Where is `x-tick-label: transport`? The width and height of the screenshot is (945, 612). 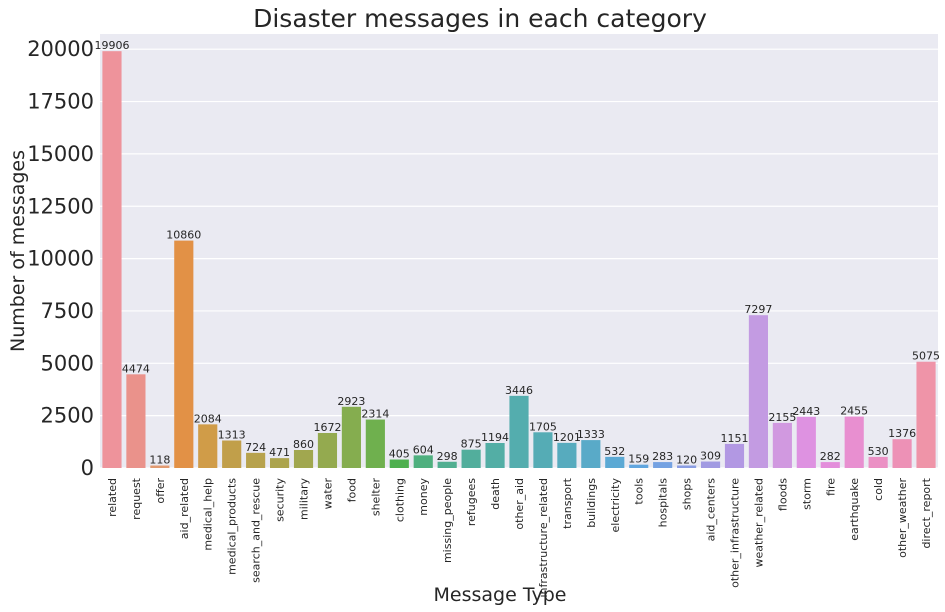
x-tick-label: transport is located at coordinates (567, 503).